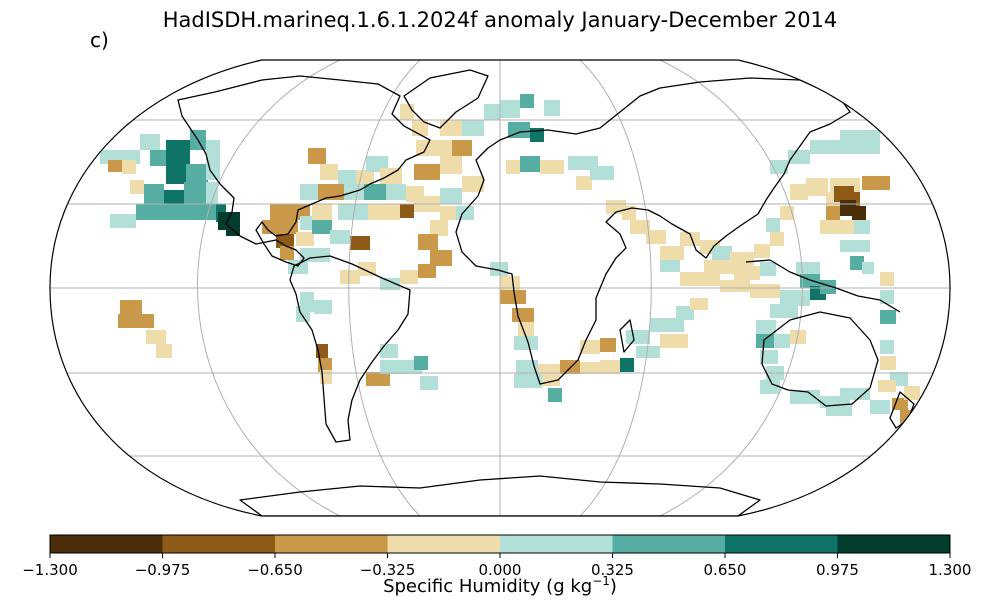 The height and width of the screenshot is (600, 1000). Describe the element at coordinates (601, 581) in the screenshot. I see `colorbar-label-exponent: −1` at that location.